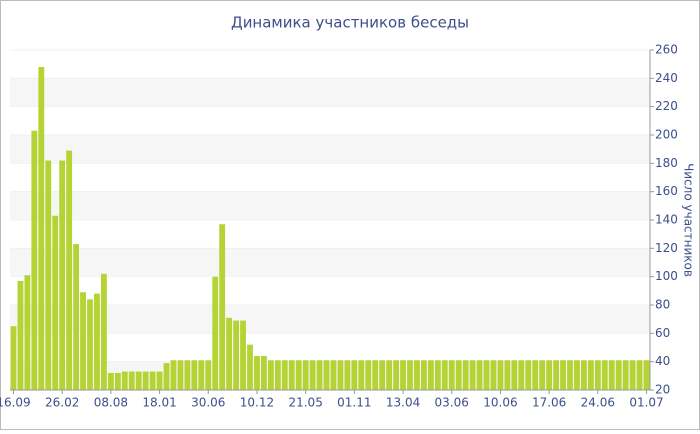 Image resolution: width=700 pixels, height=434 pixels. Describe the element at coordinates (257, 403) in the screenshot. I see `x-tick-label: 10.12` at that location.